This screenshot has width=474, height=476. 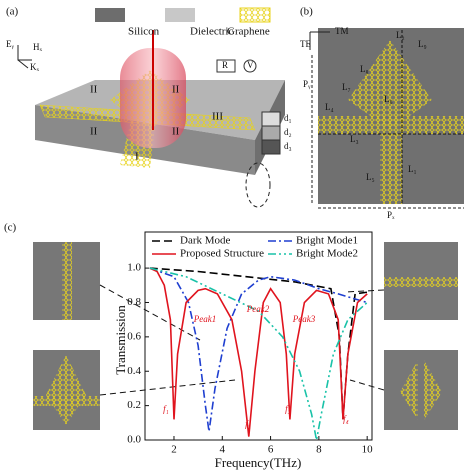 What do you see at coordinates (144, 32) in the screenshot?
I see `legend-label: Silicon` at bounding box center [144, 32].